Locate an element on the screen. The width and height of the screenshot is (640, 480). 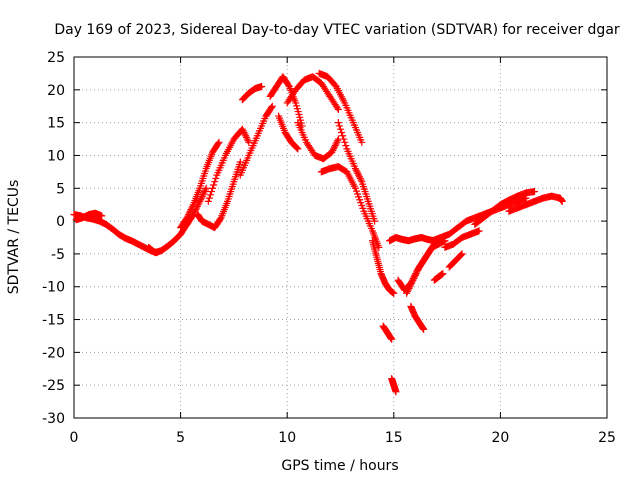
series-sat-track-w is located at coordinates (462, 239).